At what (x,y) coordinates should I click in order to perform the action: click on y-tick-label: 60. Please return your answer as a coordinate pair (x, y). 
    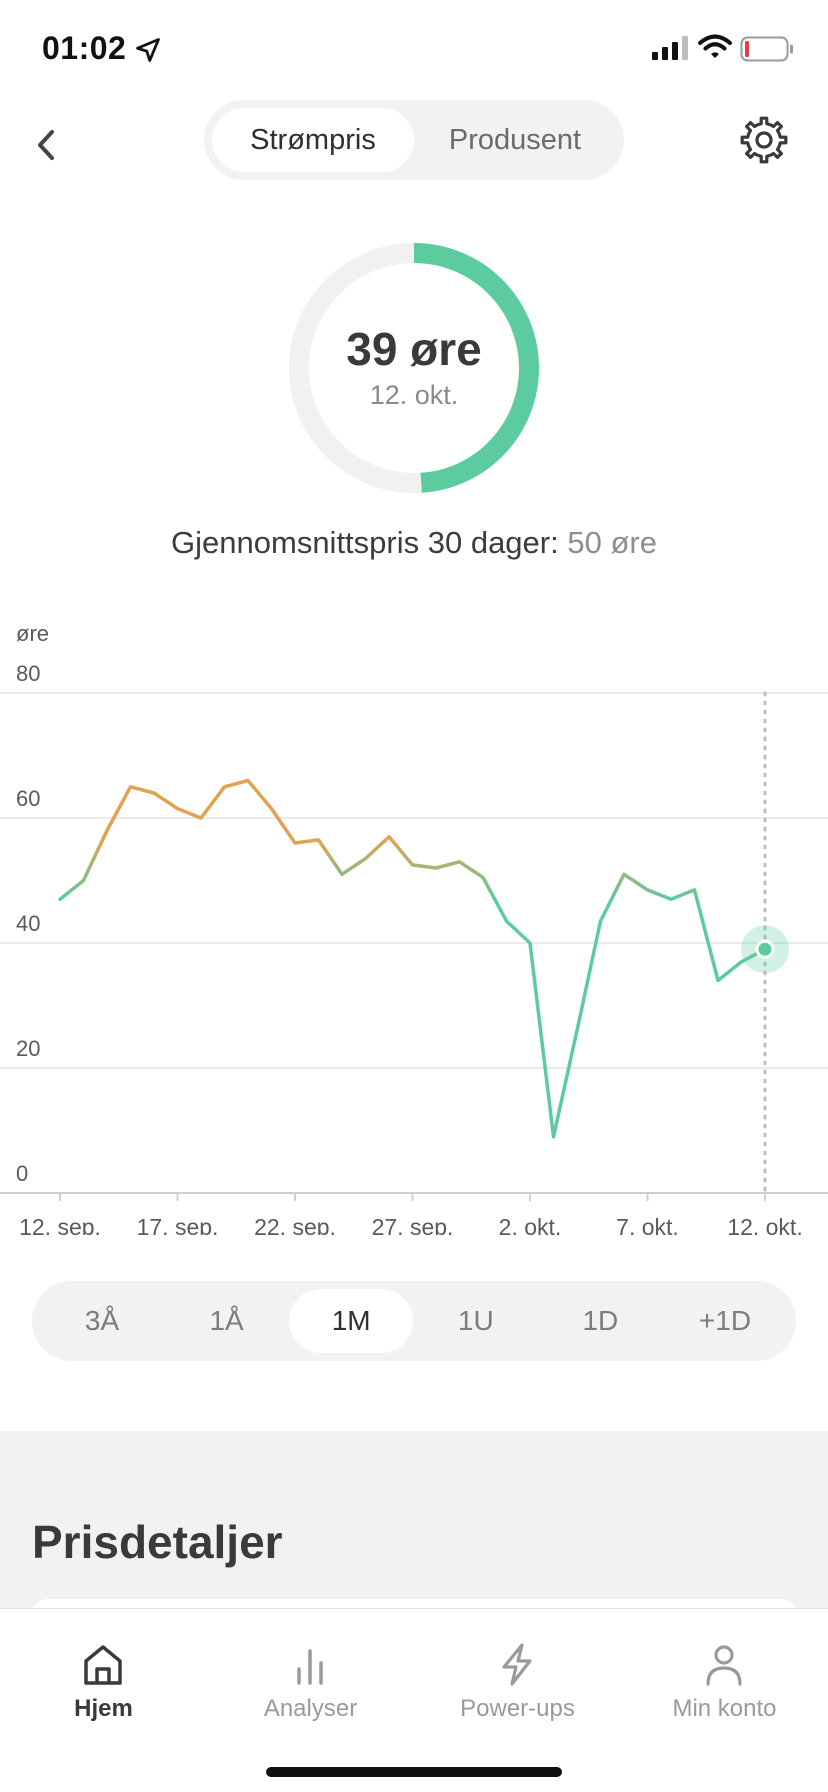
    Looking at the image, I should click on (28, 798).